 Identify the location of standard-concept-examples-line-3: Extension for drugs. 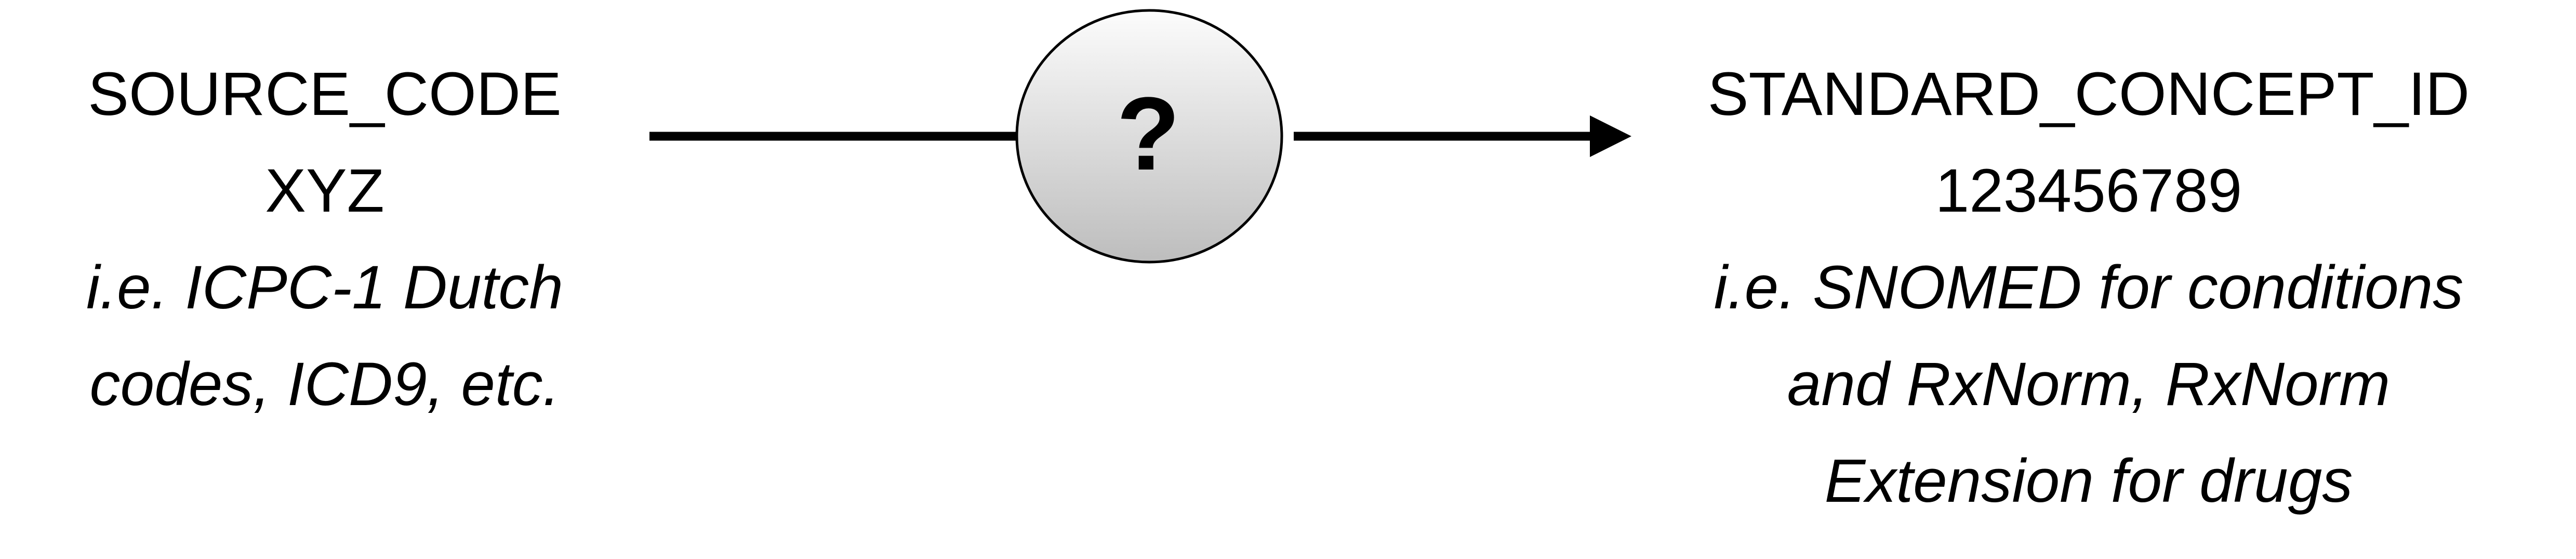
(2088, 481).